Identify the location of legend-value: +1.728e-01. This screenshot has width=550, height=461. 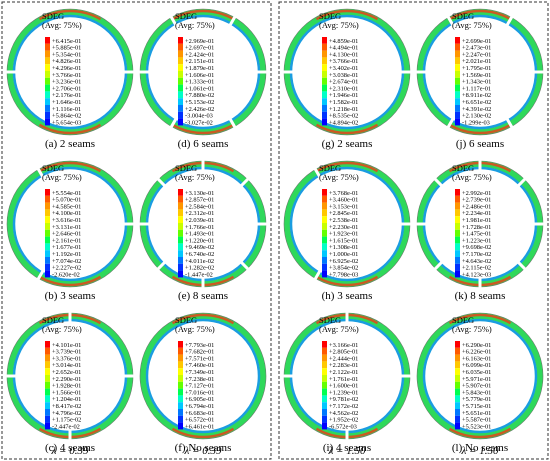
(476, 227).